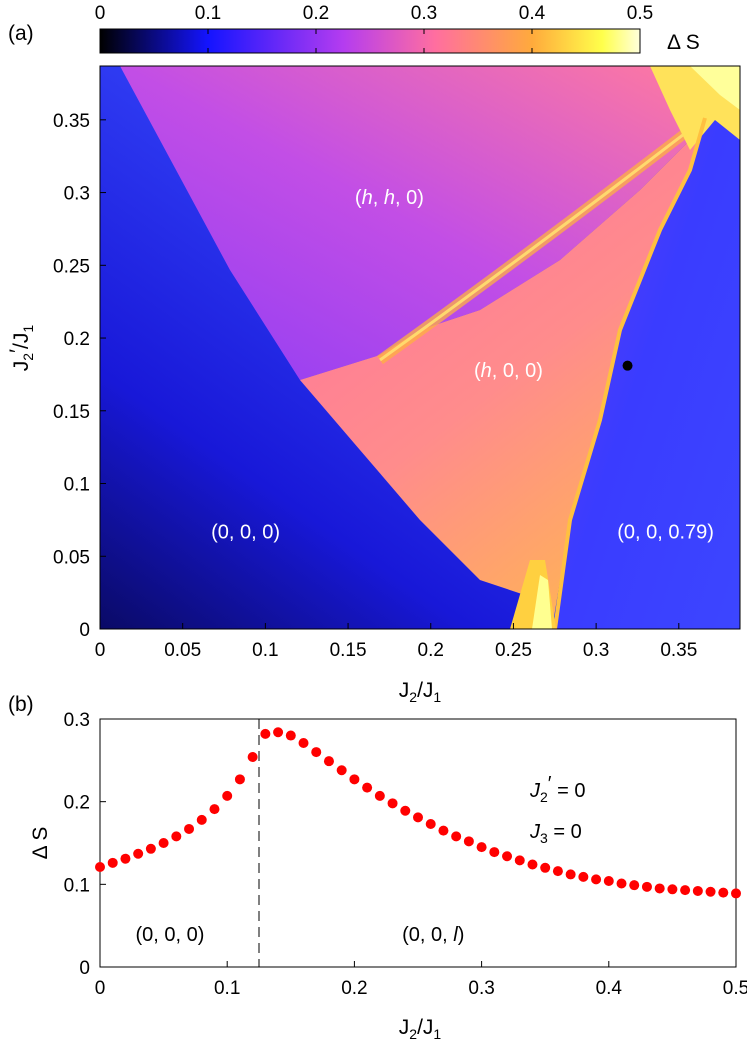 The width and height of the screenshot is (747, 1046). I want to click on marker-point, so click(627, 365).